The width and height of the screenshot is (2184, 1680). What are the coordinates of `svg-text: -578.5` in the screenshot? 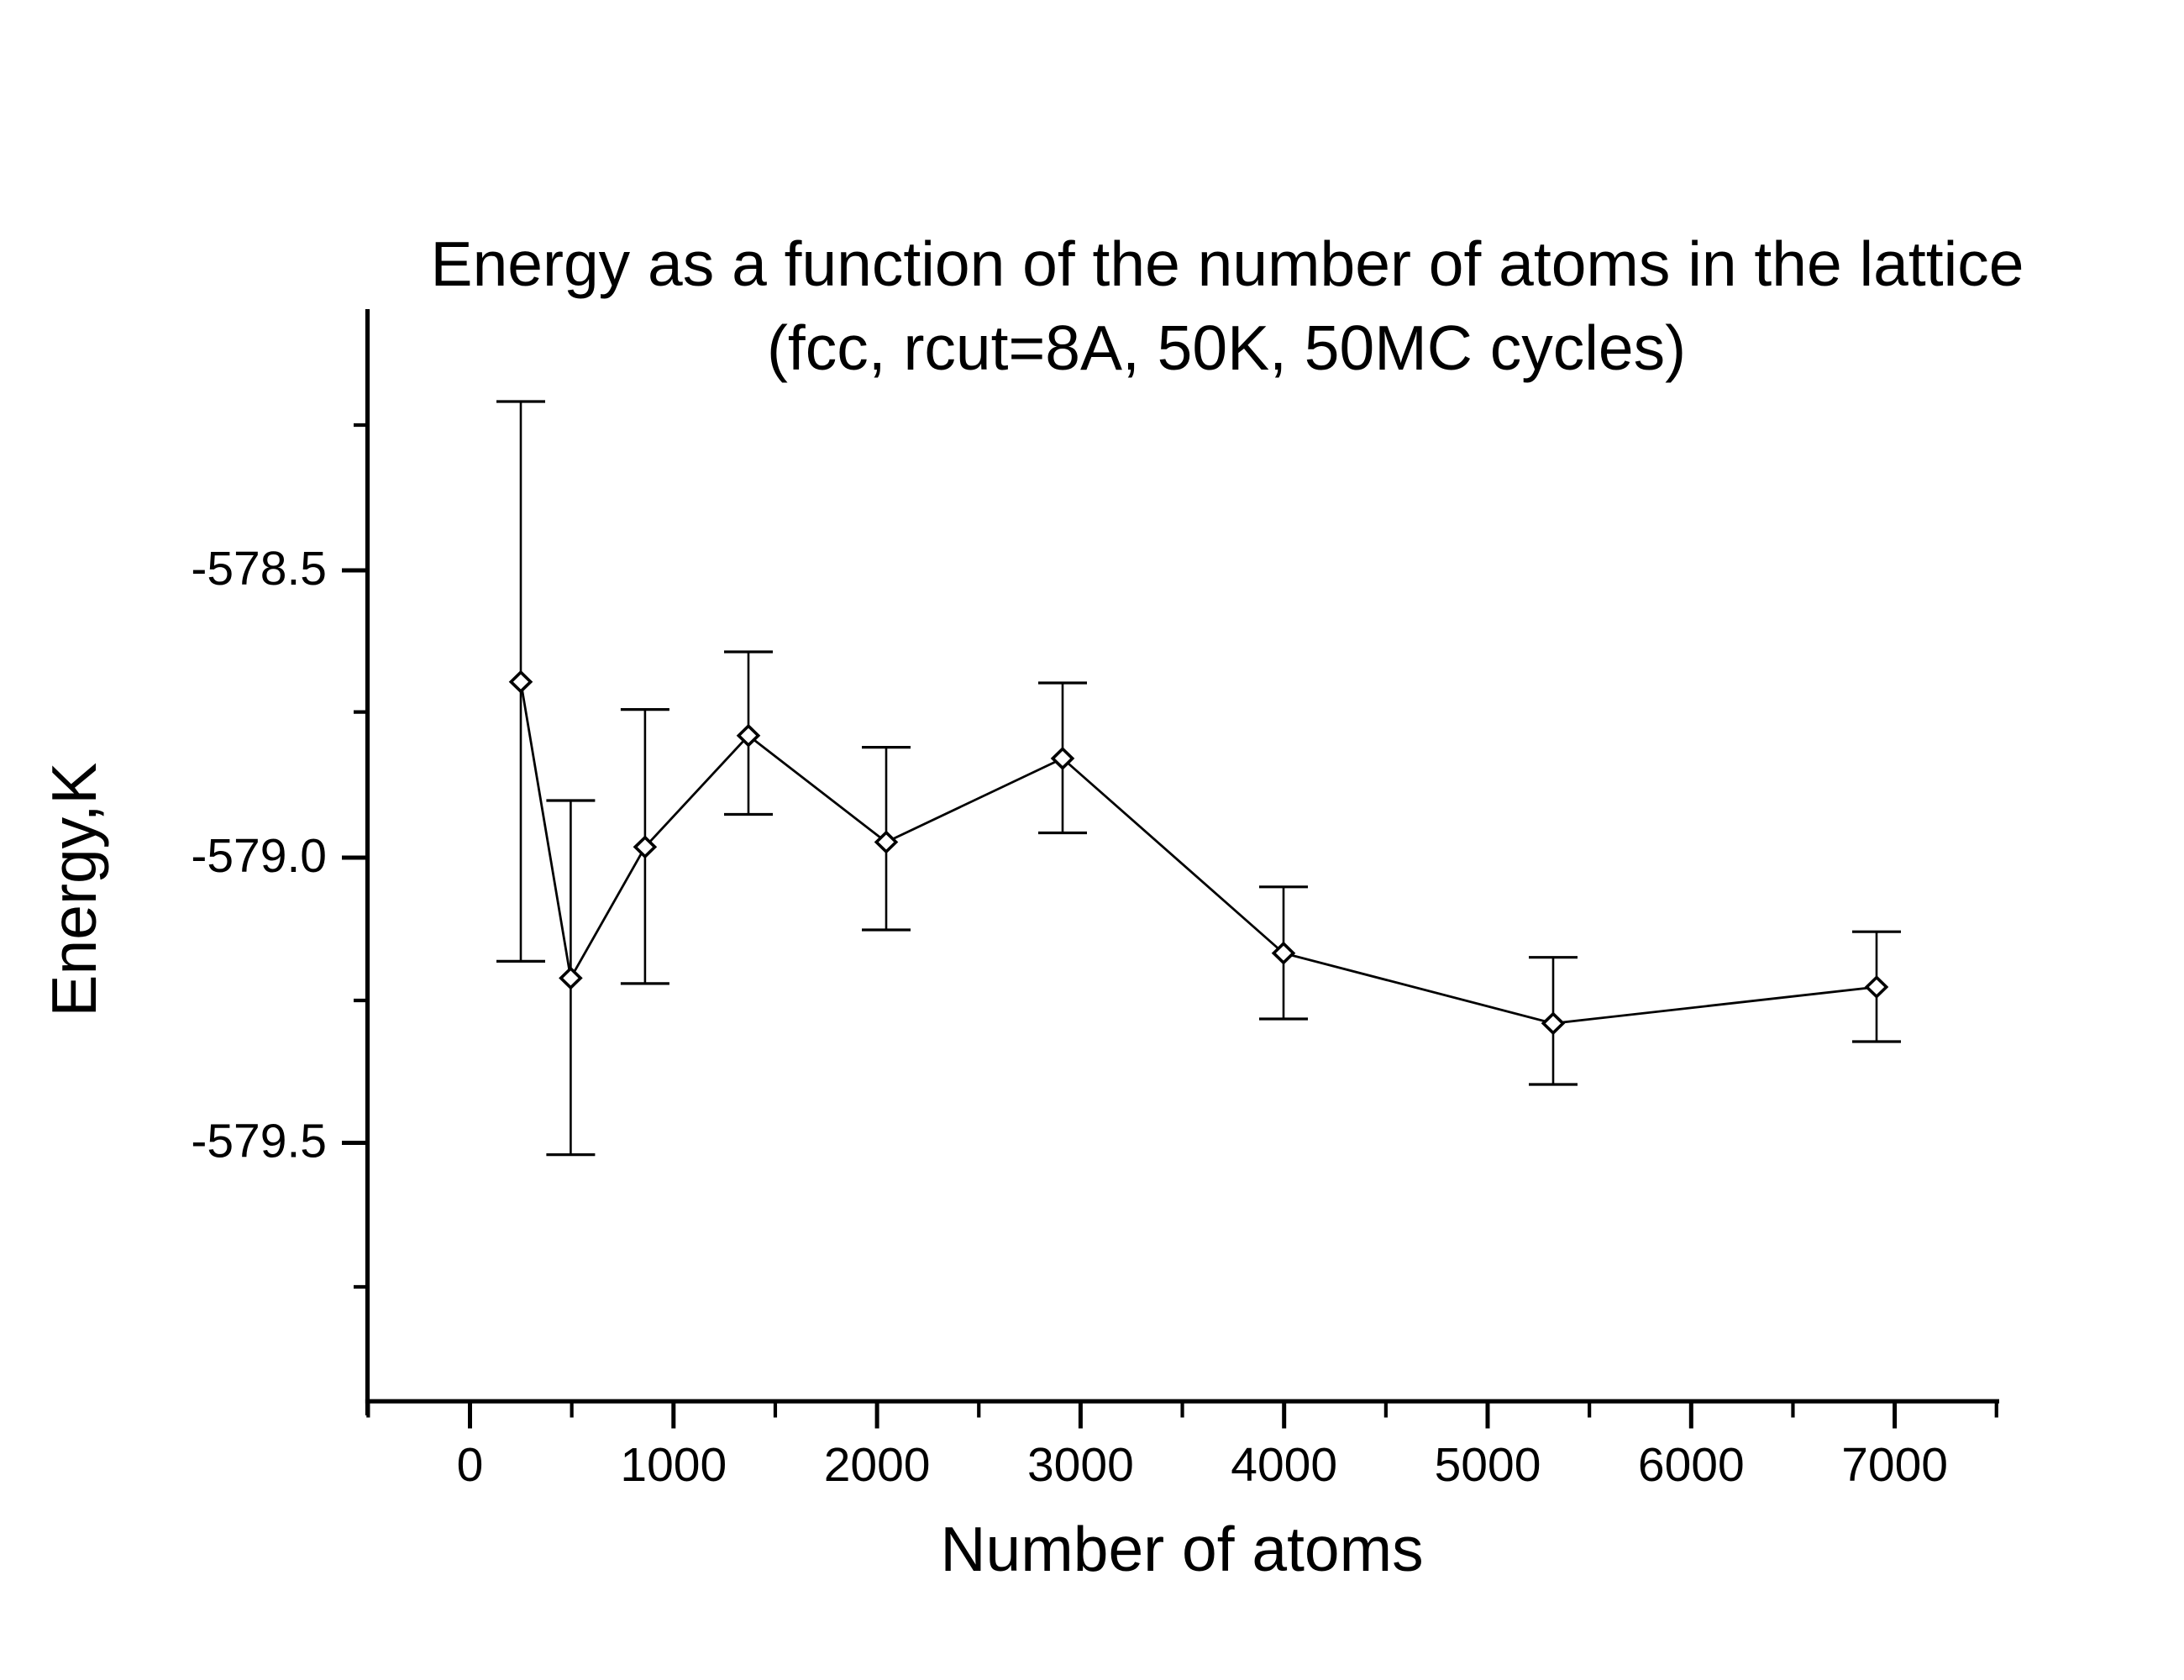 It's located at (259, 569).